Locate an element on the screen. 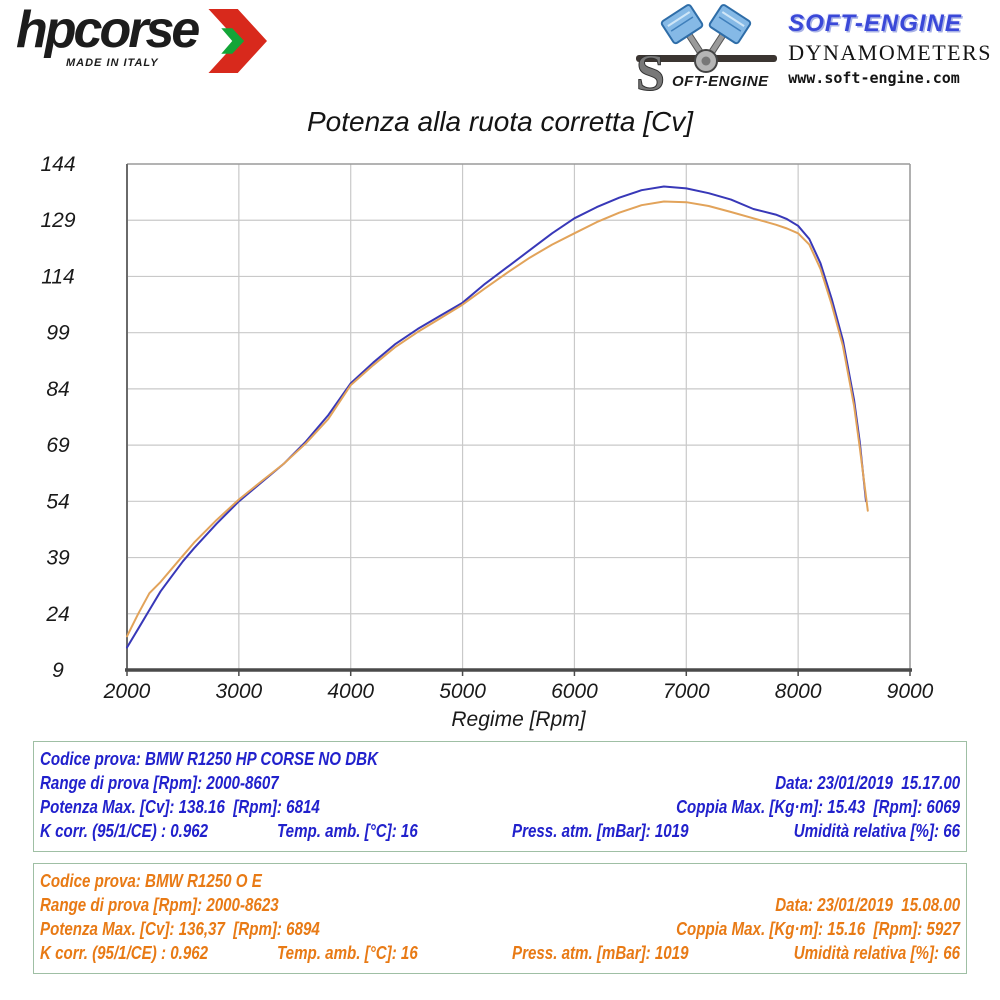 The width and height of the screenshot is (1000, 1000). hpcorse-brand-text: hpcorse is located at coordinates (108, 30).